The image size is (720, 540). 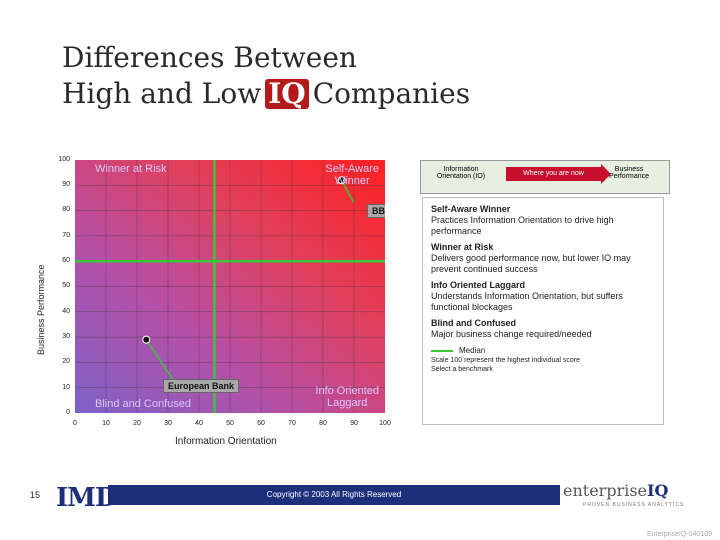 I want to click on x-tick: 20, so click(x=137, y=423).